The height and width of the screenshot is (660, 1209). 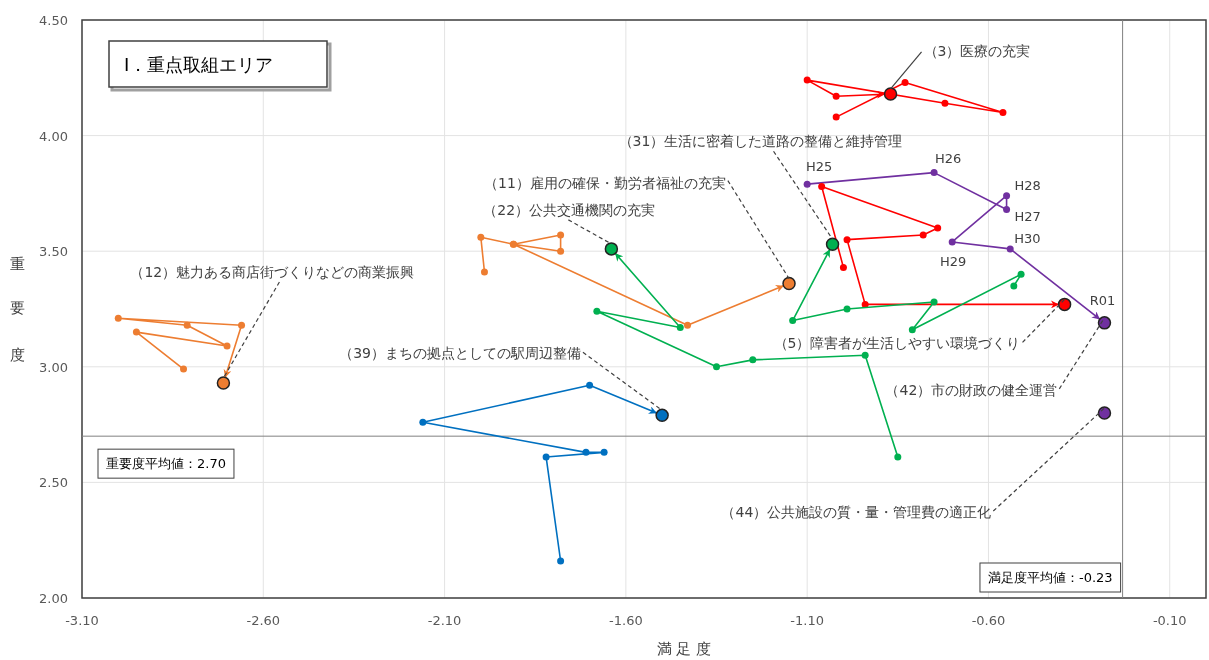 I want to click on annotation: H27, so click(x=1027, y=216).